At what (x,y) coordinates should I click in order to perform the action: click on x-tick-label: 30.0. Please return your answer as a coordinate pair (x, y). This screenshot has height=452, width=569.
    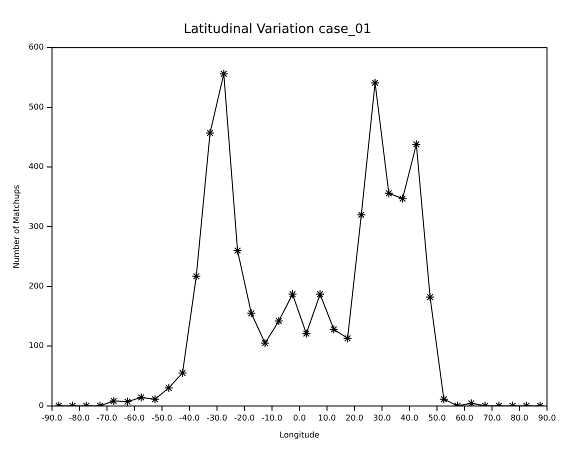
    Looking at the image, I should click on (382, 418).